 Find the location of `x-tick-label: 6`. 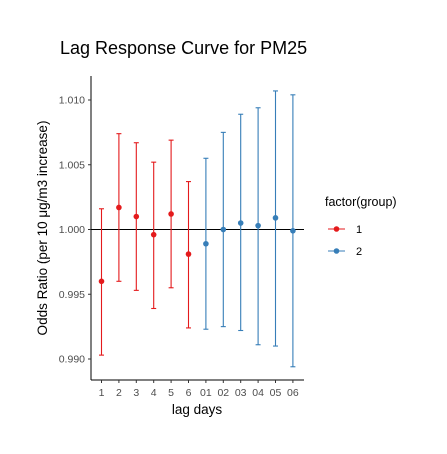

x-tick-label: 6 is located at coordinates (189, 393).